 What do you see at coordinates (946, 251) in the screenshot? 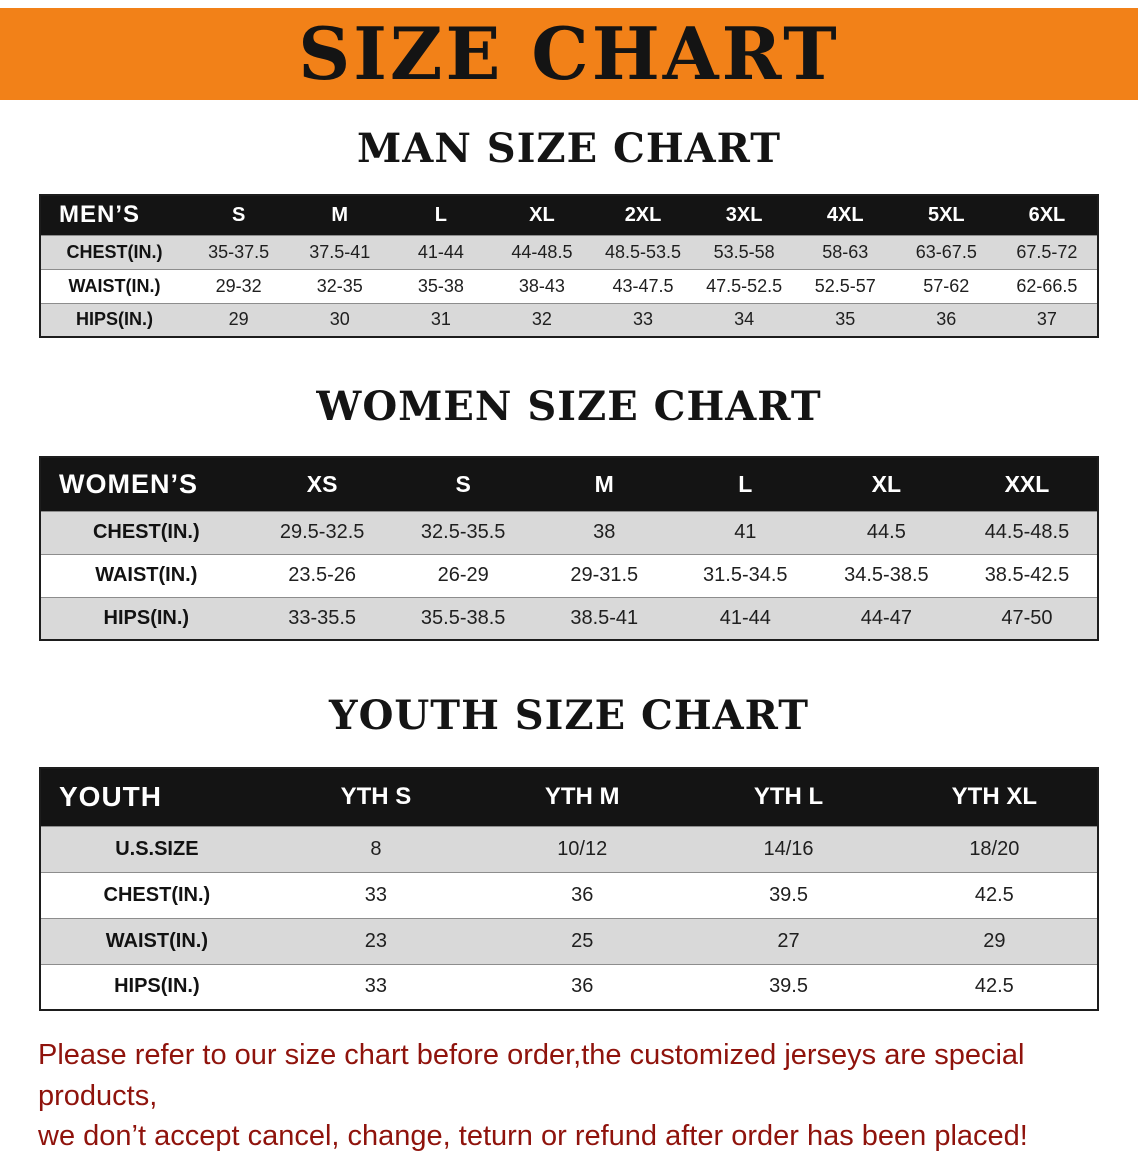
I see `table-cell: 63-67.5` at bounding box center [946, 251].